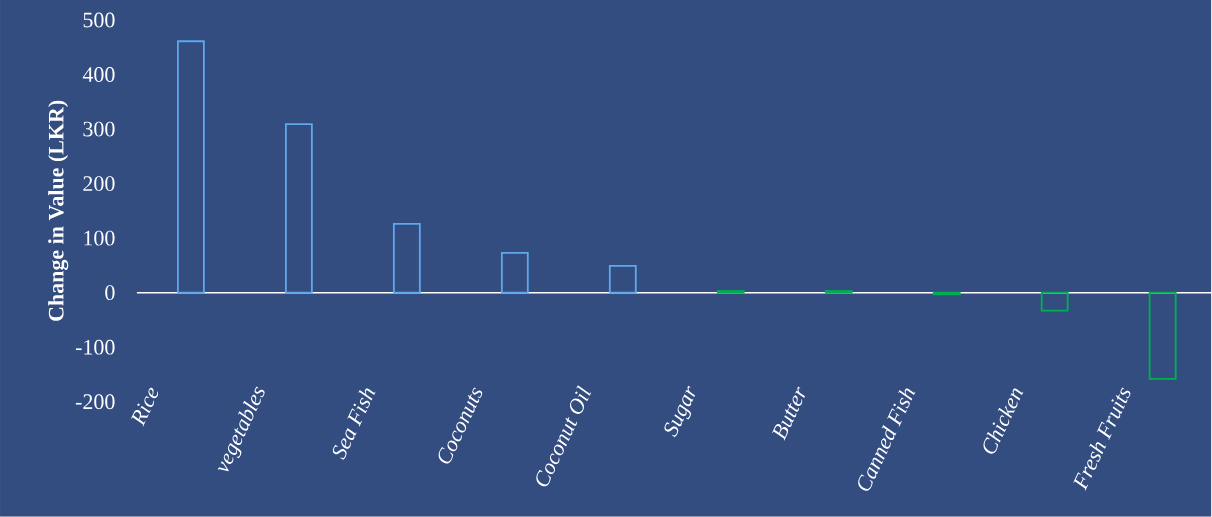 The image size is (1212, 517). What do you see at coordinates (95, 347) in the screenshot?
I see `y-tick-label: -100` at bounding box center [95, 347].